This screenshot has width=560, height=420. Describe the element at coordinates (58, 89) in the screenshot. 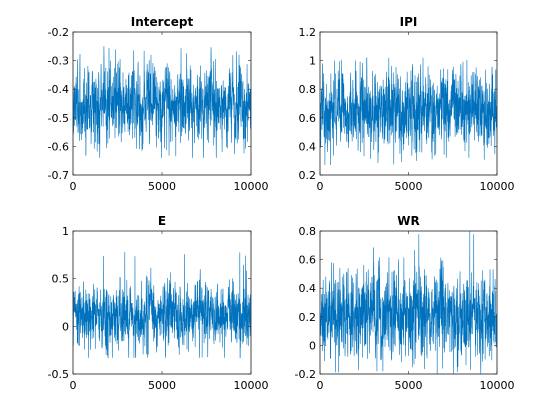

I see `y-tick-label: -0.4` at that location.